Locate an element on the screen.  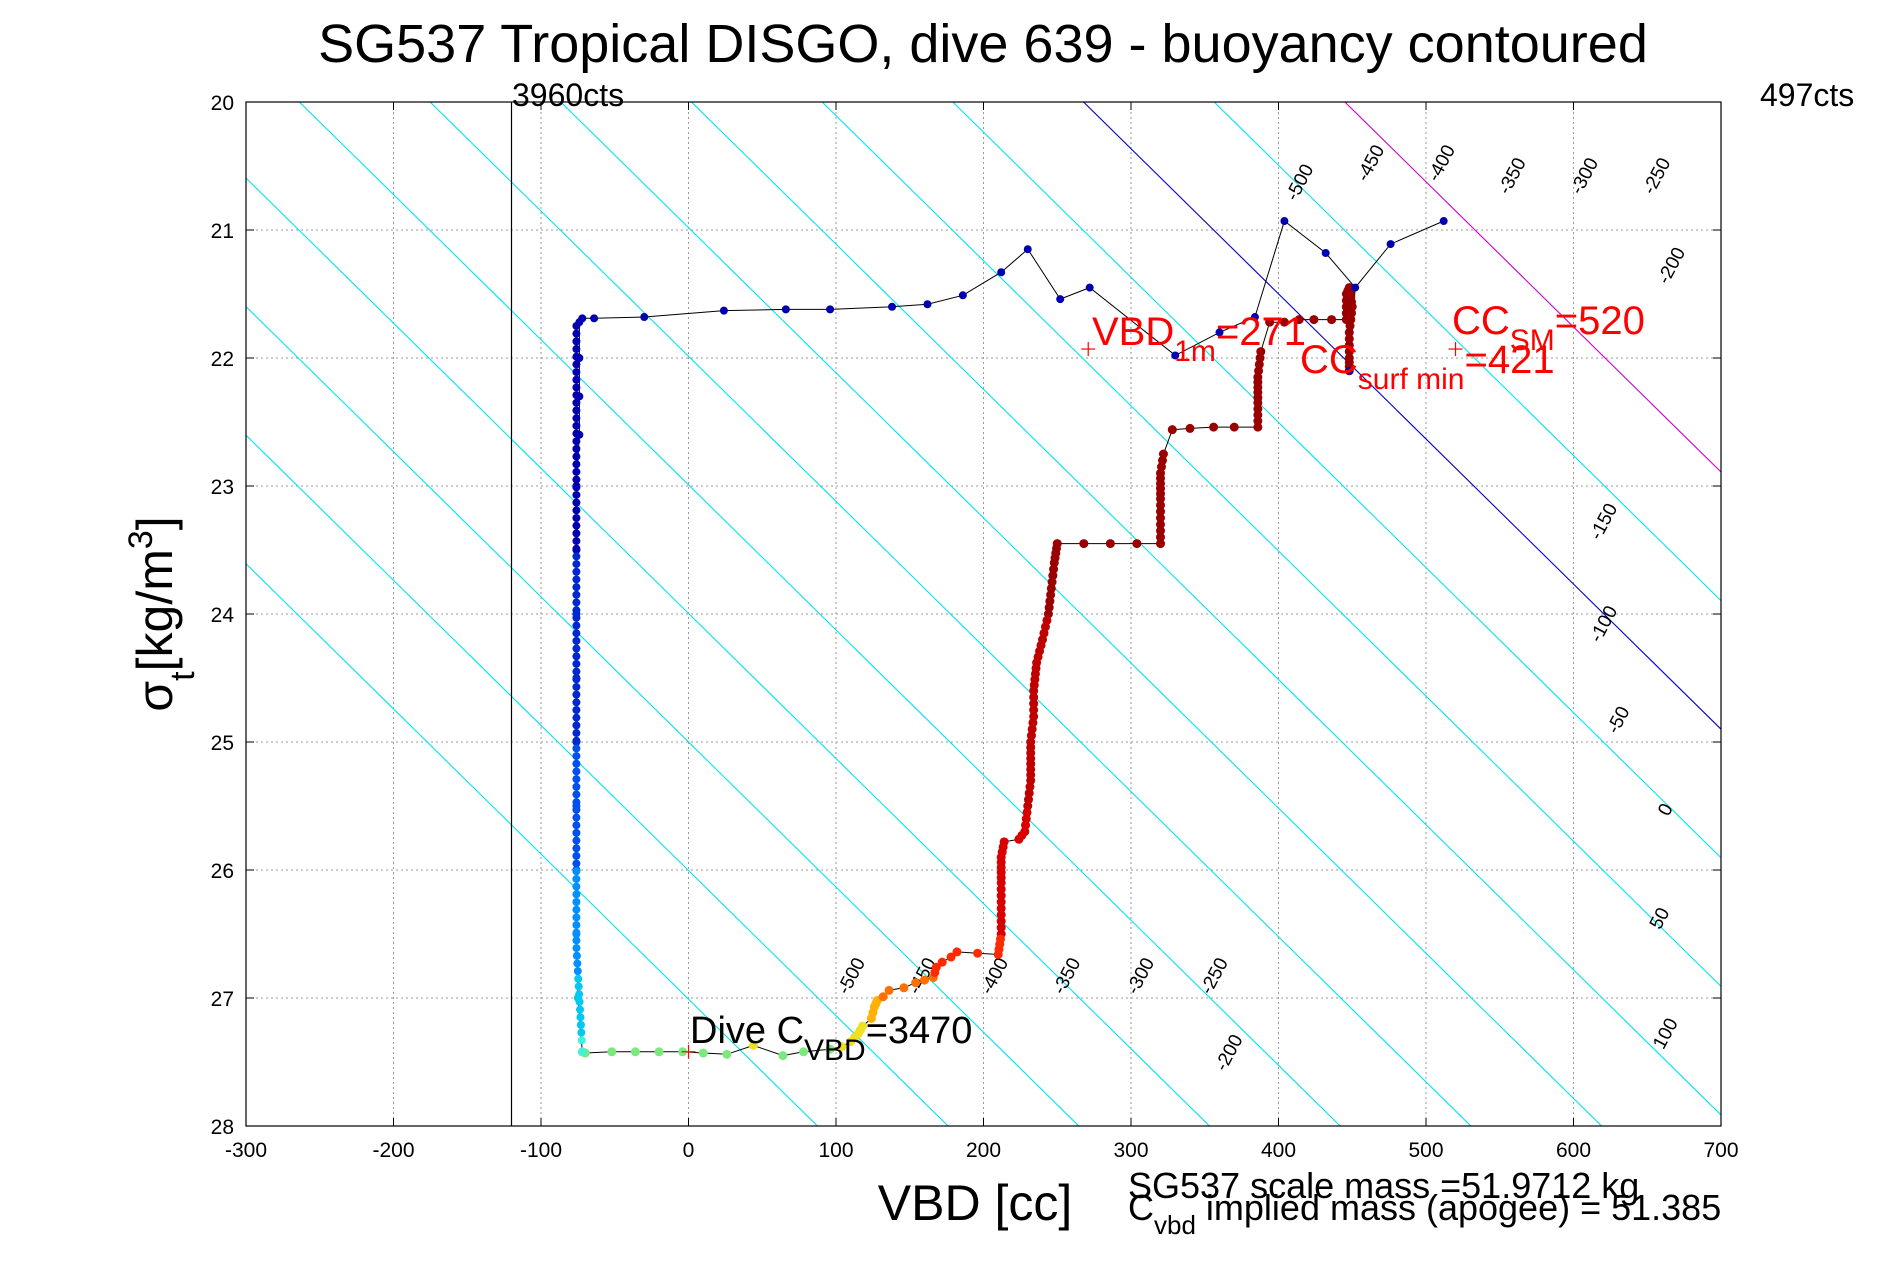
x-tick-label: 200 is located at coordinates (983, 1150).